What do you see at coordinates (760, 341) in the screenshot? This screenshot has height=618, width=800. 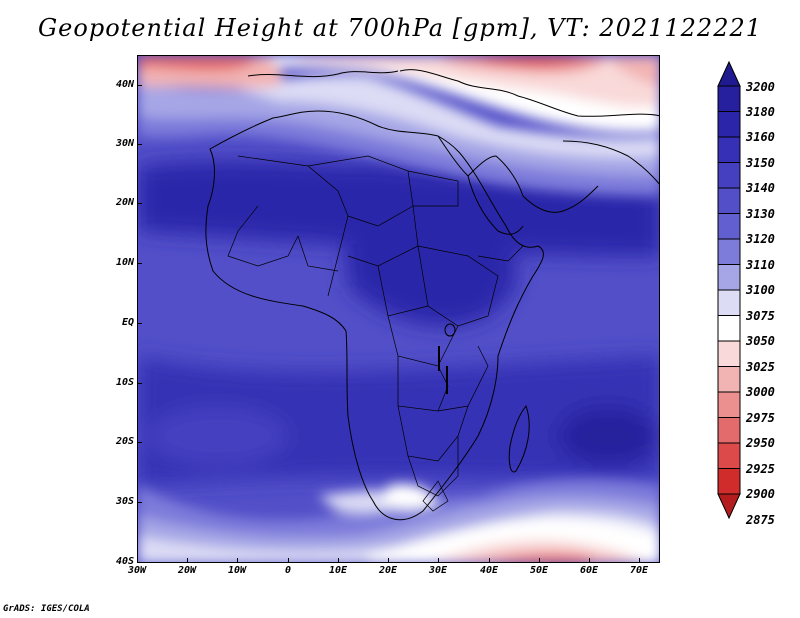 I see `colorbar-label: 3050` at bounding box center [760, 341].